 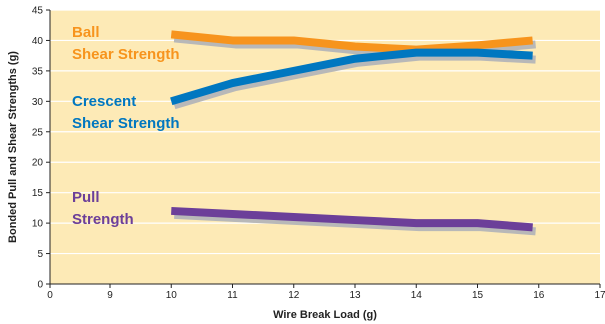 I want to click on x-tick-label: 12, so click(x=294, y=295).